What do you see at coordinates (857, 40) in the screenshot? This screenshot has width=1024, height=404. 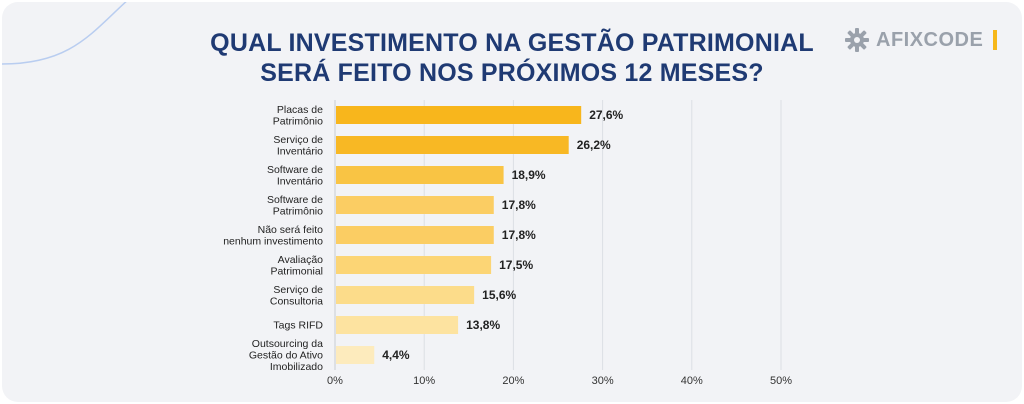 I see `gear-icon` at bounding box center [857, 40].